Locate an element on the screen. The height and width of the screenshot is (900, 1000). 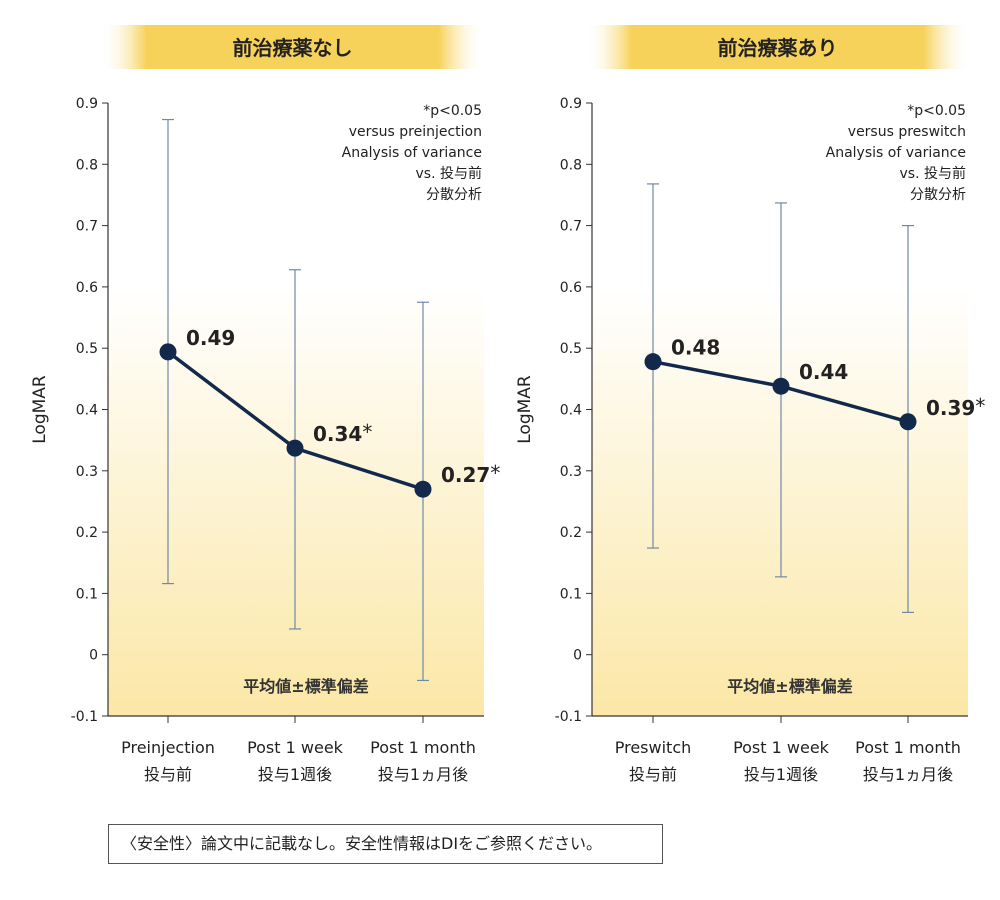
data-label: 0.34* is located at coordinates (342, 433).